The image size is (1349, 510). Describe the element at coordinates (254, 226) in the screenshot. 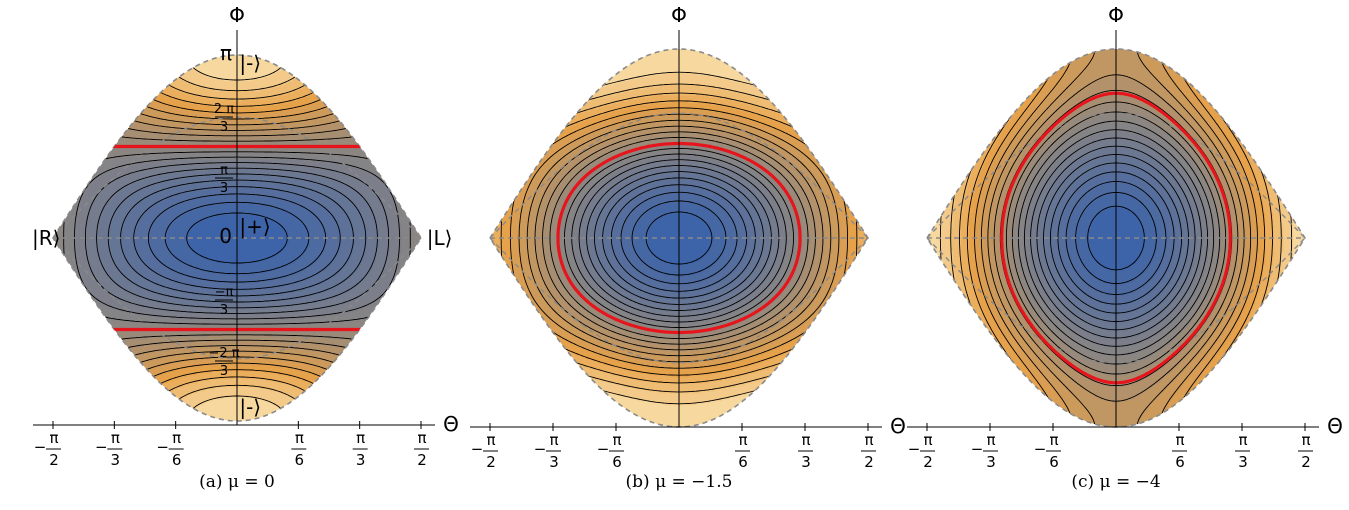

I see `state-label: |+⟩` at that location.